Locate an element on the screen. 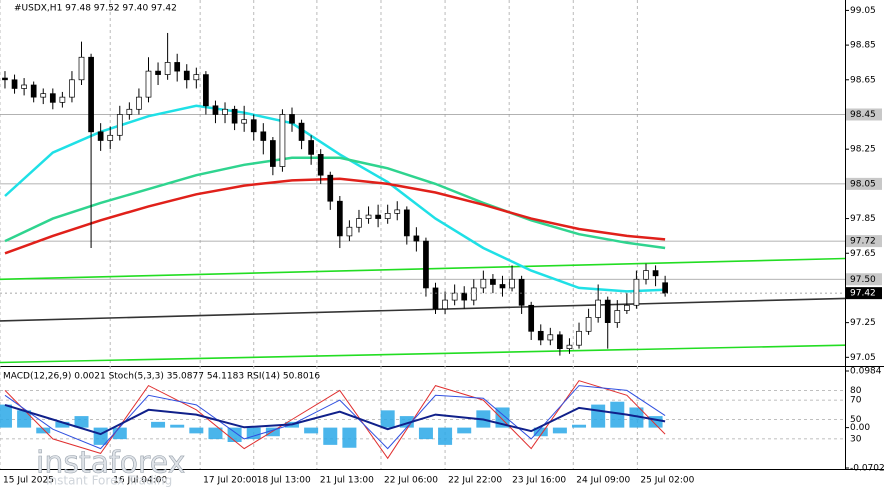  x-tick-label: 18 Jul 13:00 is located at coordinates (284, 481).